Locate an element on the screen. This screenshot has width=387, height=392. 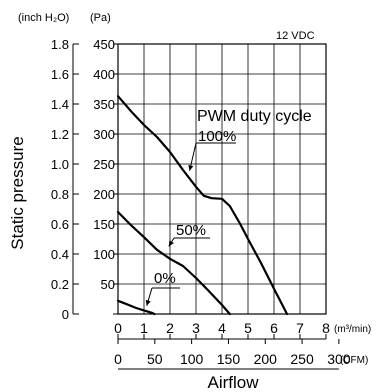
m3min-tick-label: 0 is located at coordinates (118, 328).